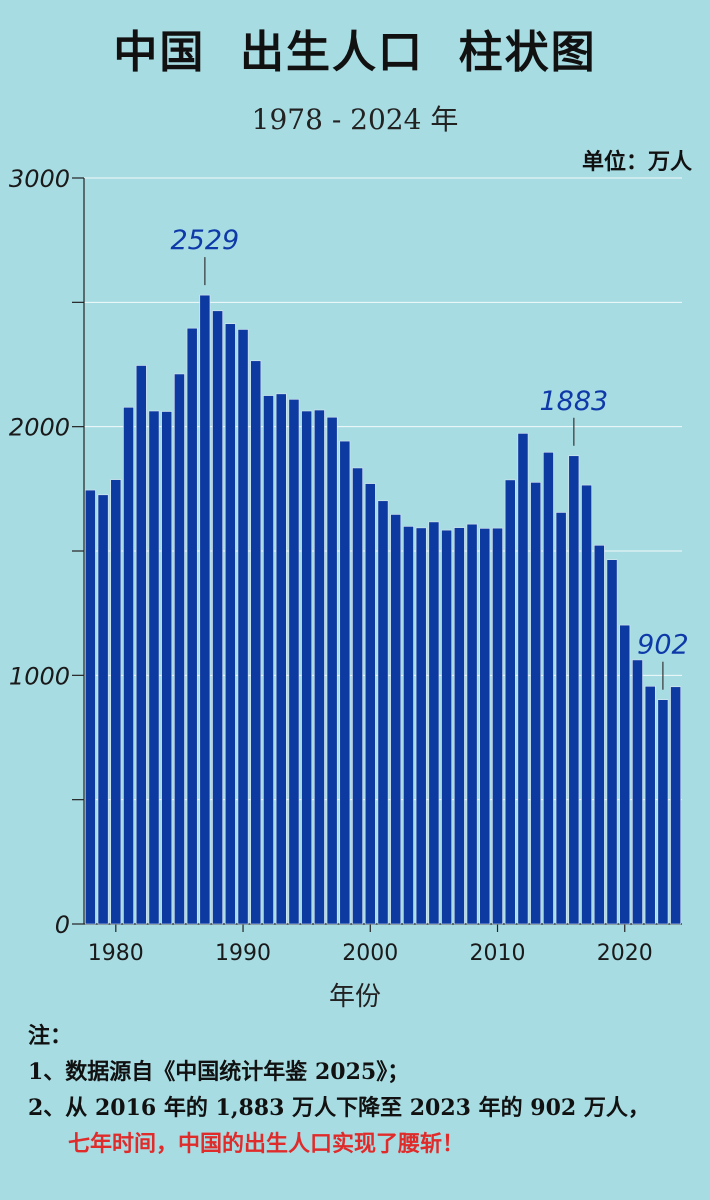 Image resolution: width=710 pixels, height=1200 pixels. I want to click on y-tick-label: 2000, so click(39, 428).